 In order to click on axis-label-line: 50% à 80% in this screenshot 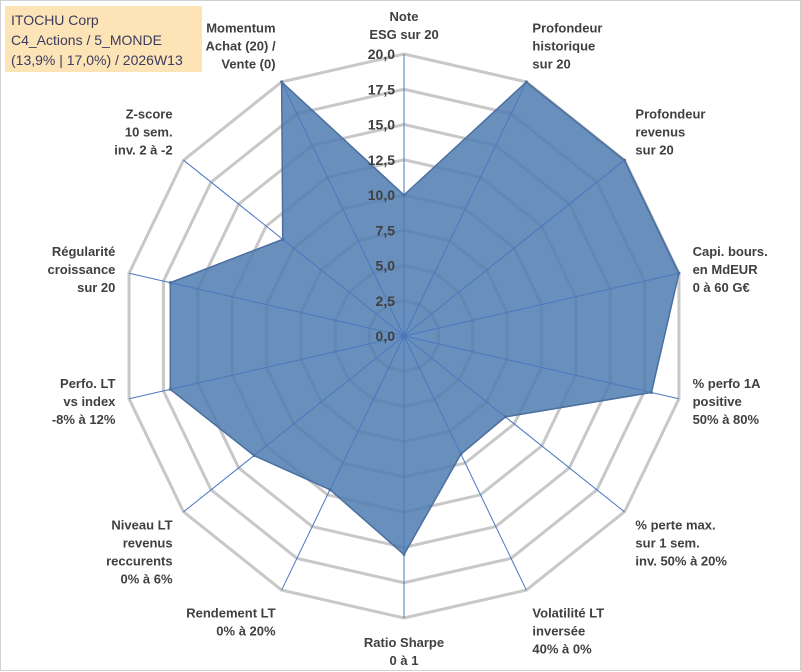, I will do `click(726, 419)`.